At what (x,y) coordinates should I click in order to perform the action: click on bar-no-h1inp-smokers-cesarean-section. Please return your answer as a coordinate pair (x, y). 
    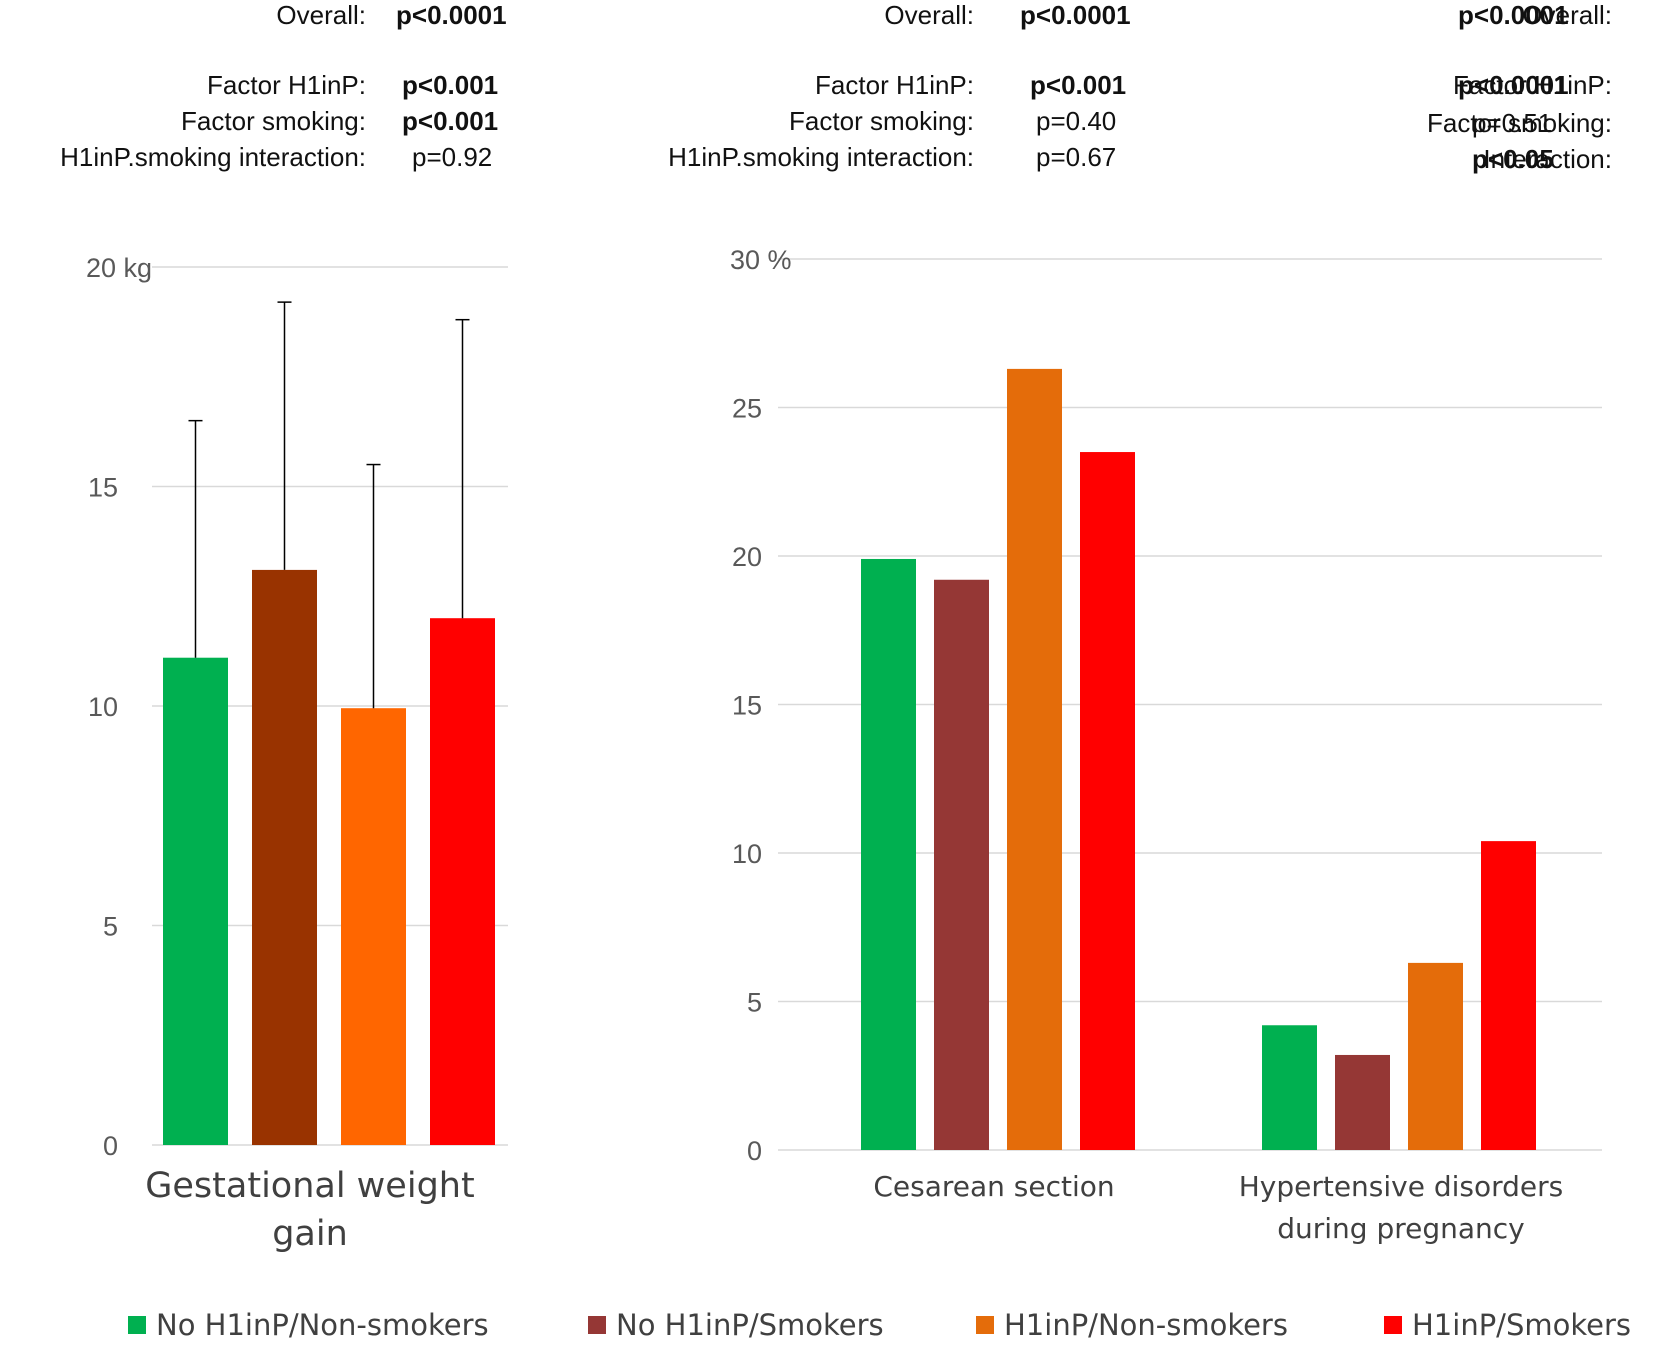
    Looking at the image, I should click on (961, 864).